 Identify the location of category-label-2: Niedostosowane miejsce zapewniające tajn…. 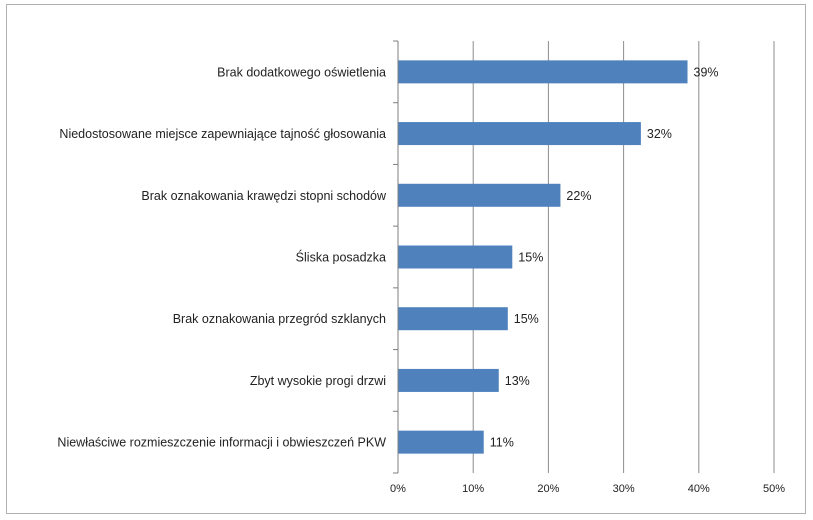
(222, 134).